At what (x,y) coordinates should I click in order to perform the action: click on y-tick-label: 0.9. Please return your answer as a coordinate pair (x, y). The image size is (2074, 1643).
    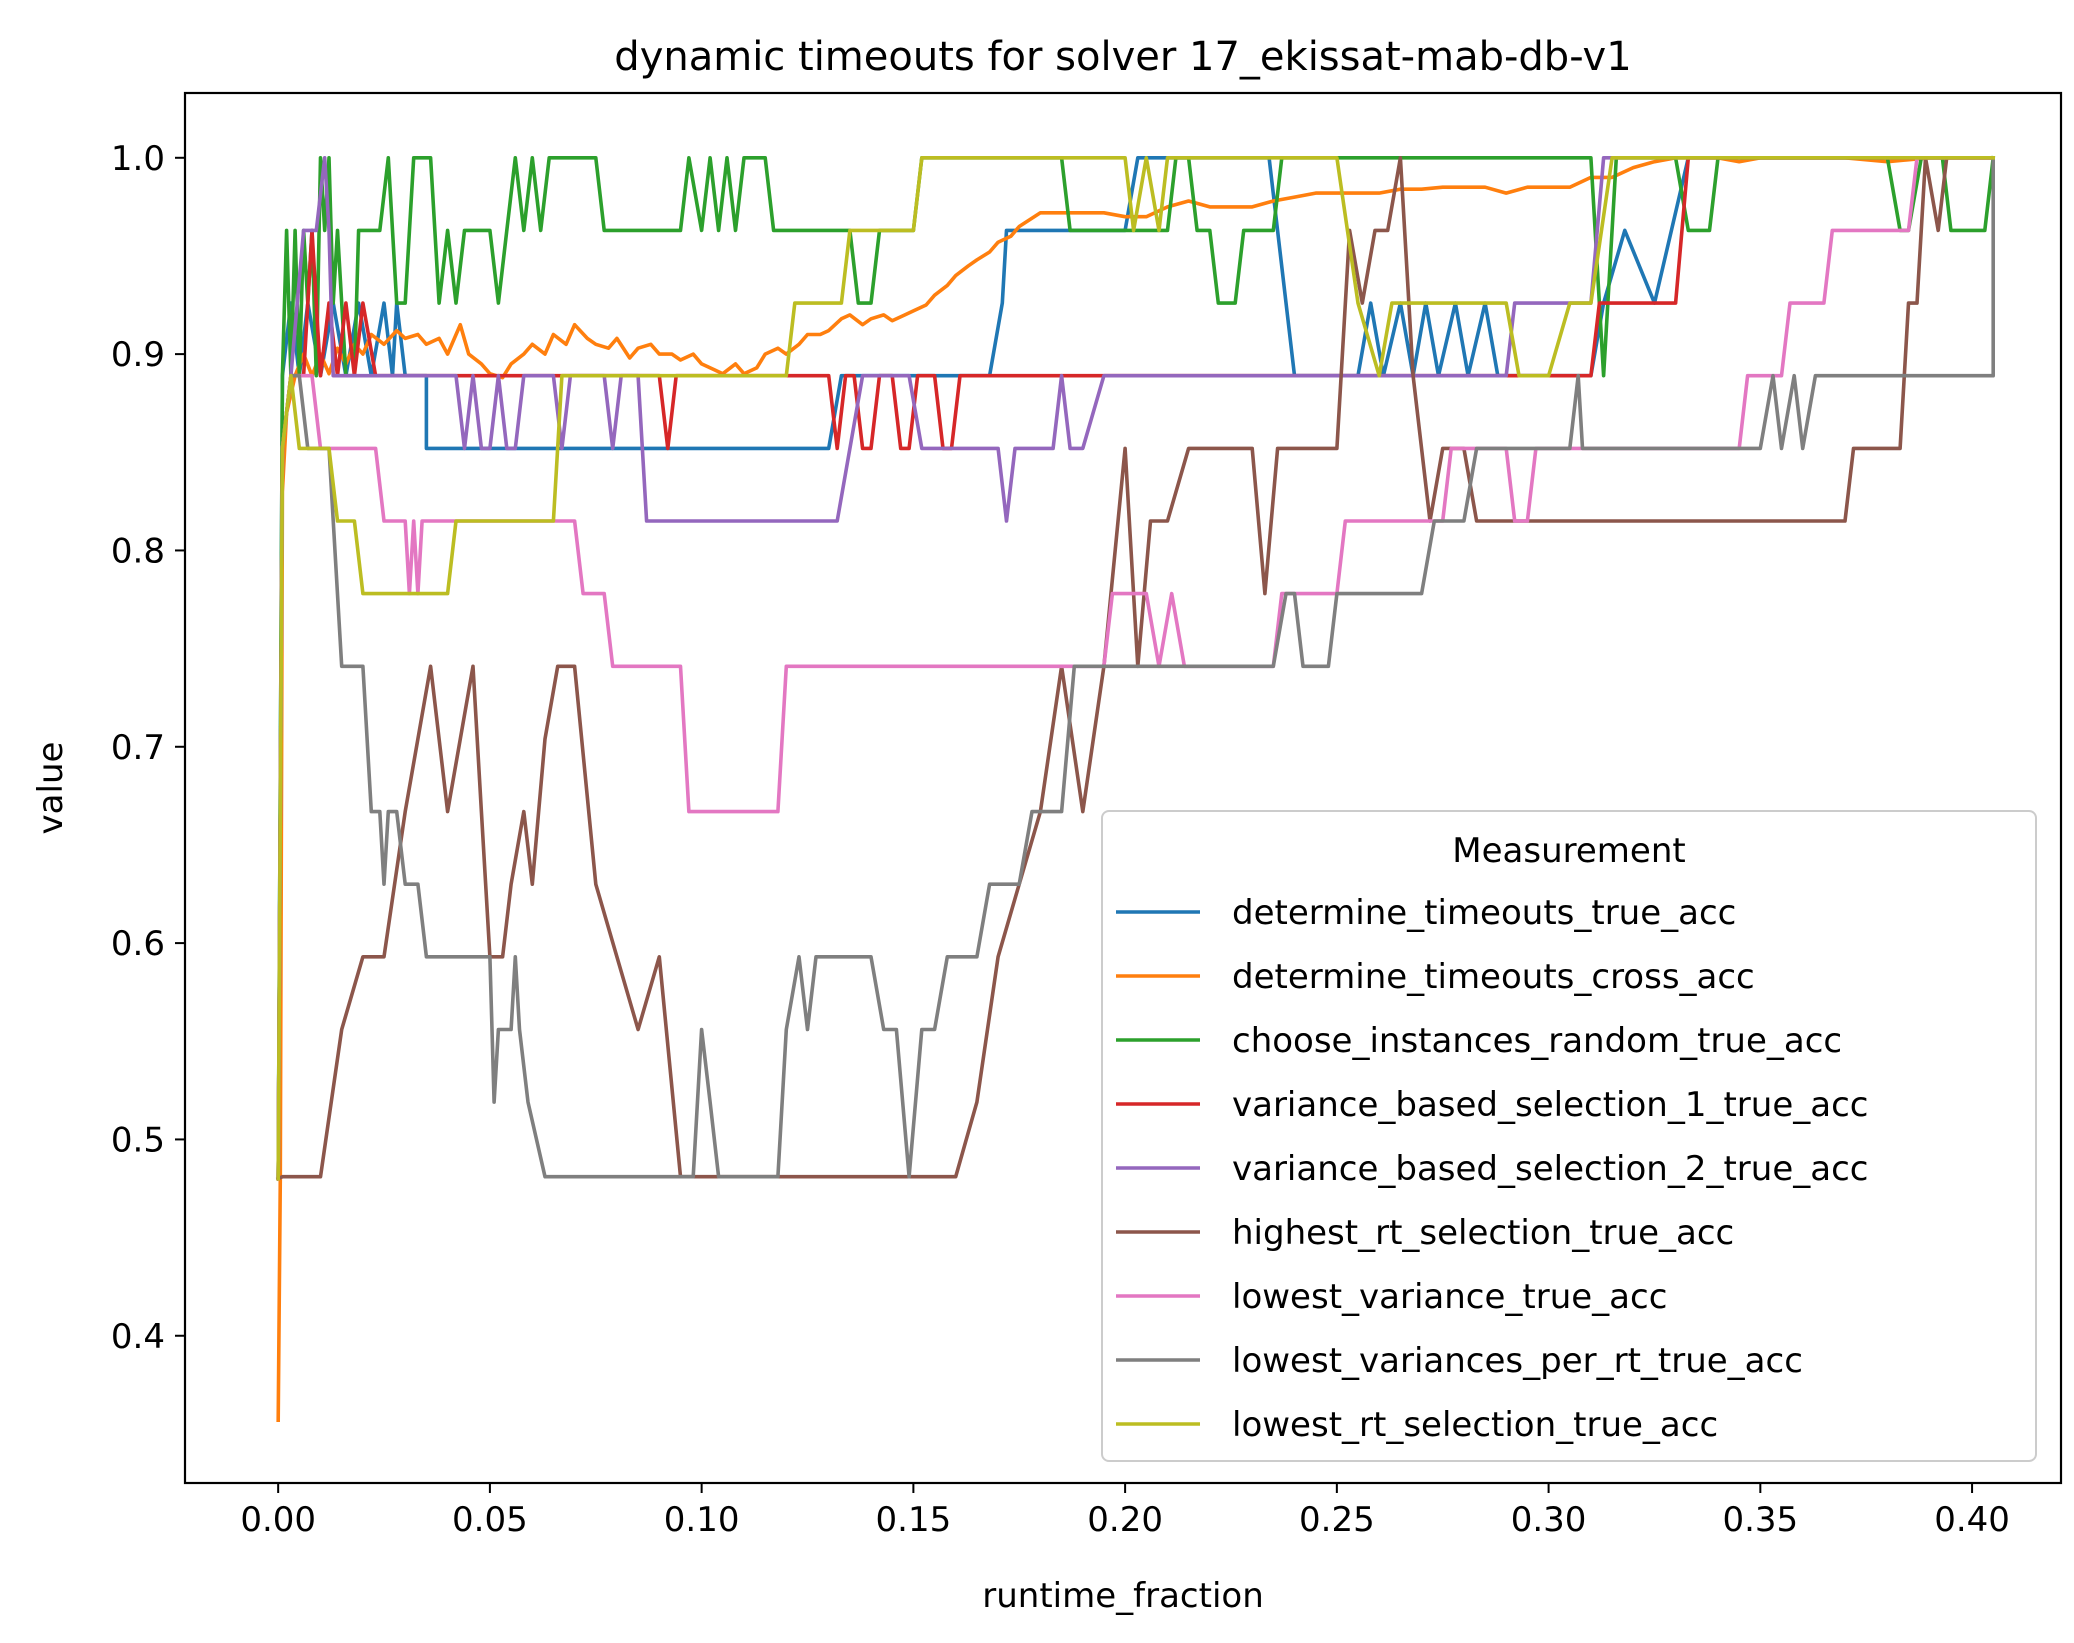
    Looking at the image, I should click on (138, 355).